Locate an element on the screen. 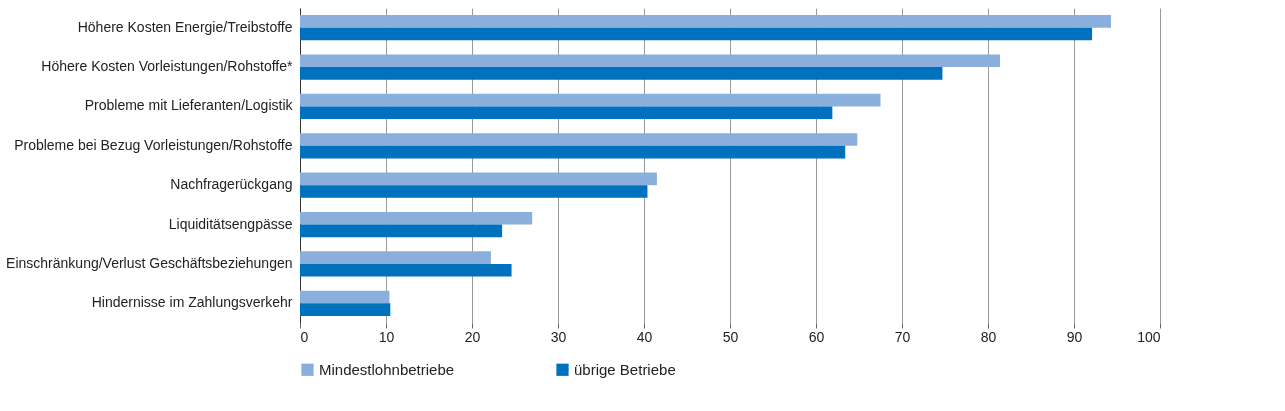 This screenshot has width=1285, height=411. y-tick-label: Einschränkung/Verlust Geschäftsbeziehungen is located at coordinates (149, 262).